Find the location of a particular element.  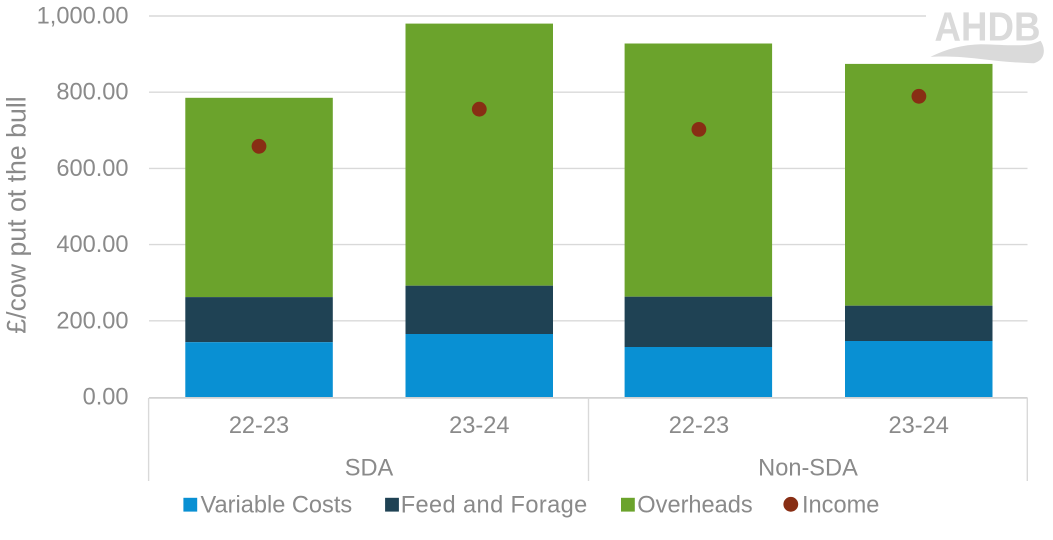

svg-text: 800.00 is located at coordinates (92, 93).